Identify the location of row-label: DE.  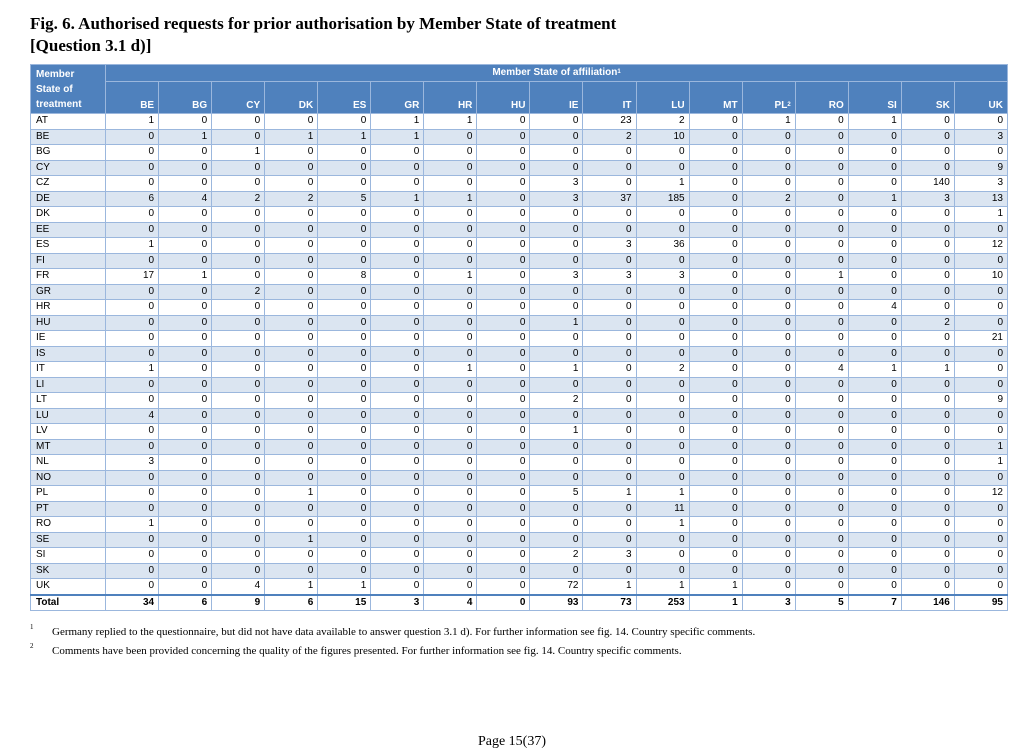
(68, 198).